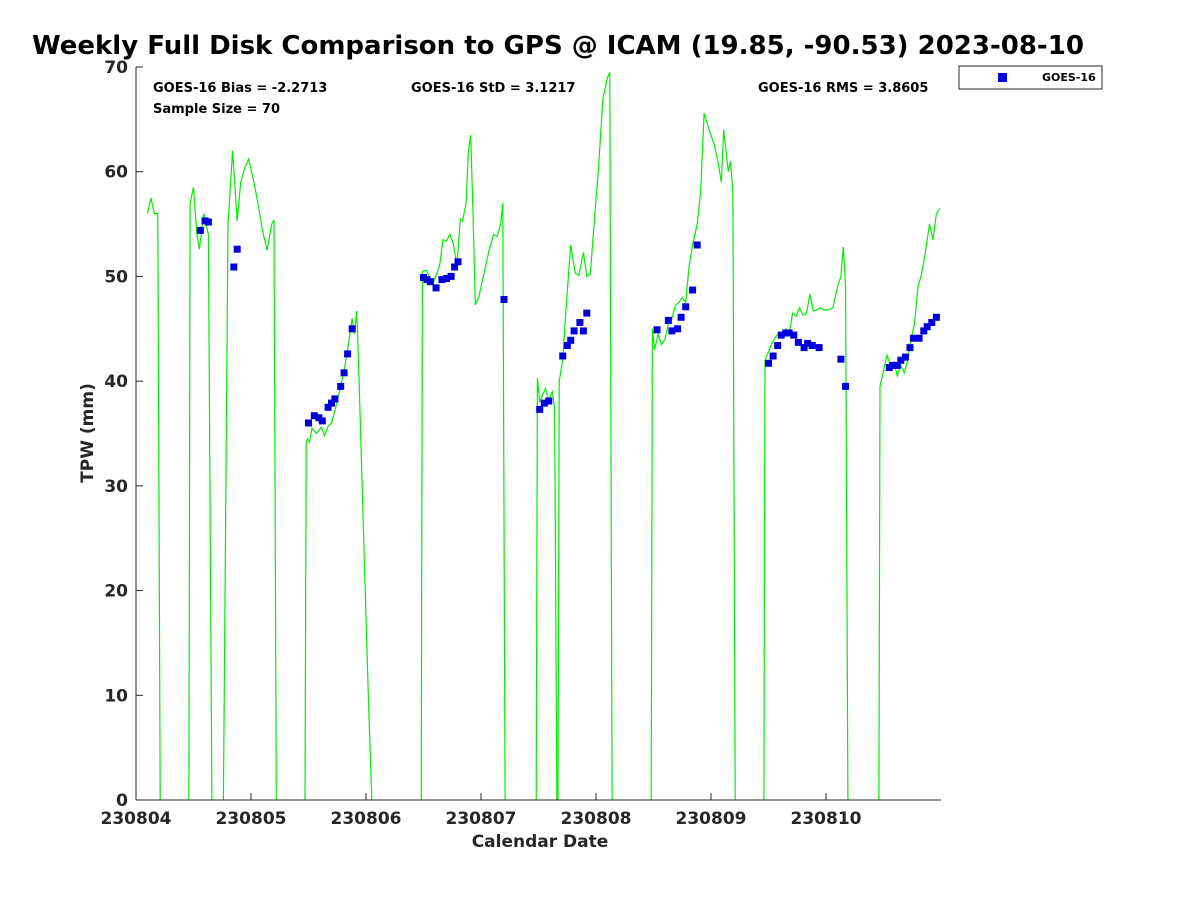  What do you see at coordinates (116, 277) in the screenshot?
I see `y-tick-label: 50` at bounding box center [116, 277].